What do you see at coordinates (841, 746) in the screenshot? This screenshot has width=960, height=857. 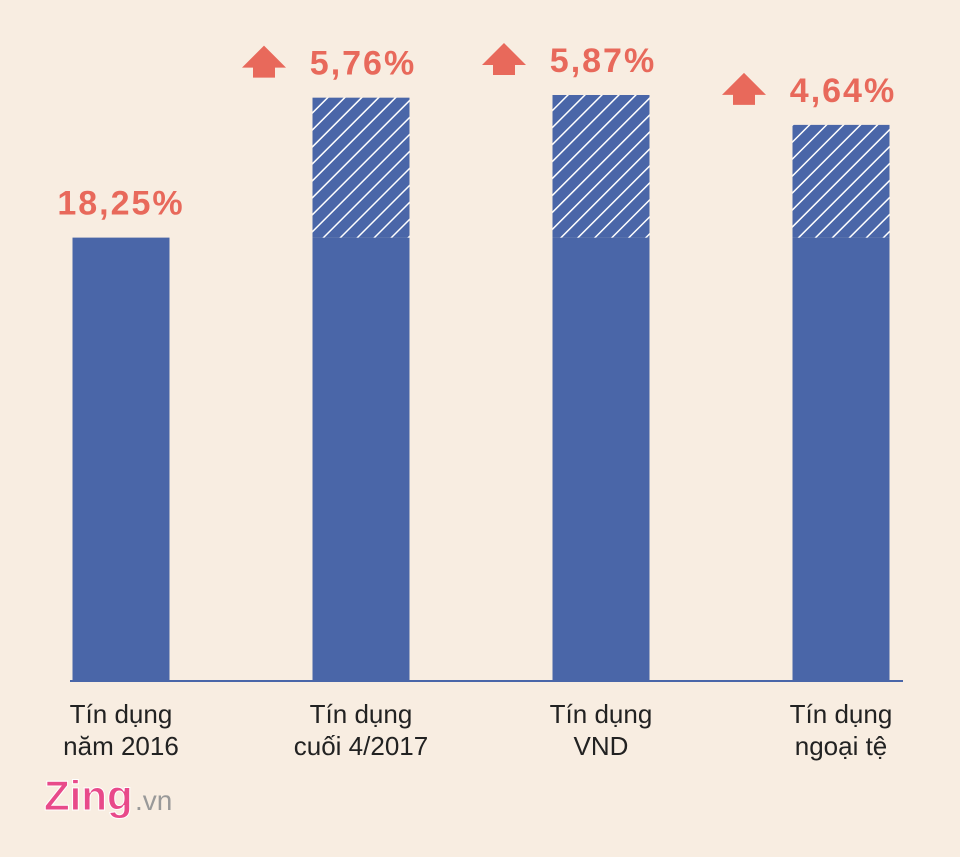 I see `x-tick-label: ngoại tệ` at bounding box center [841, 746].